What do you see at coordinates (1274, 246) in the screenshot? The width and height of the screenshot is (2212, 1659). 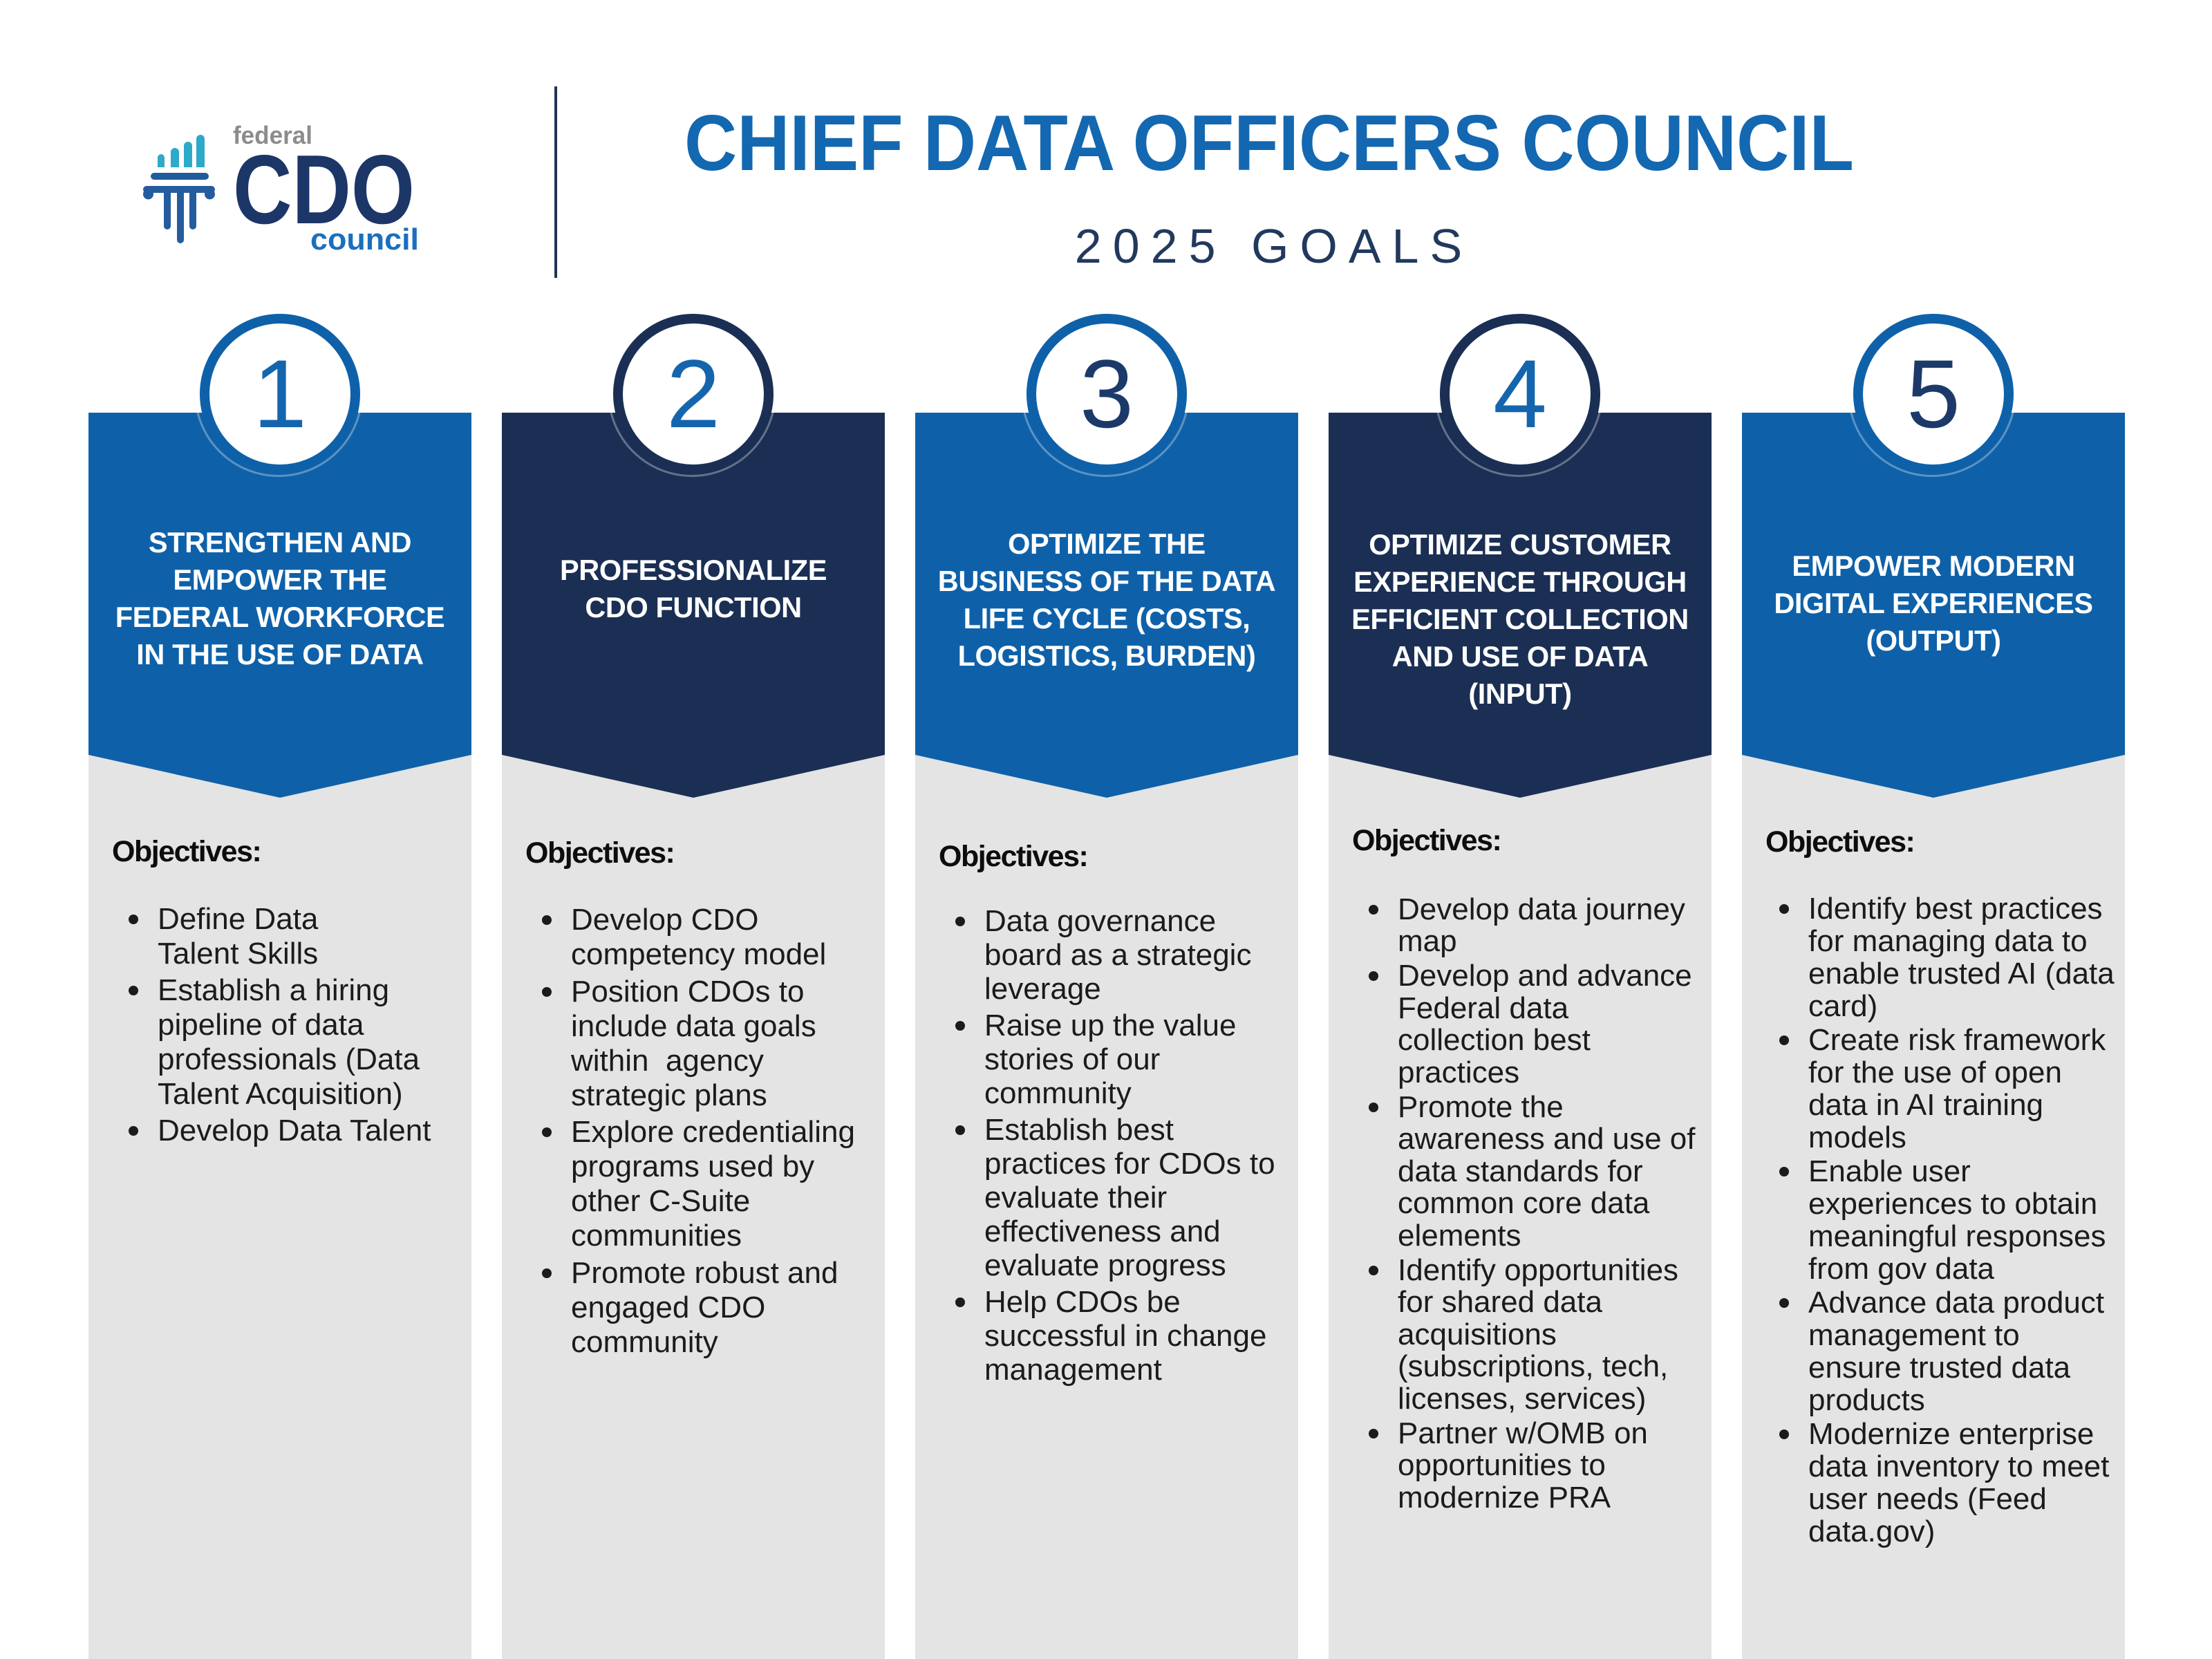 I see `svg-text: 2025 GOALS` at bounding box center [1274, 246].